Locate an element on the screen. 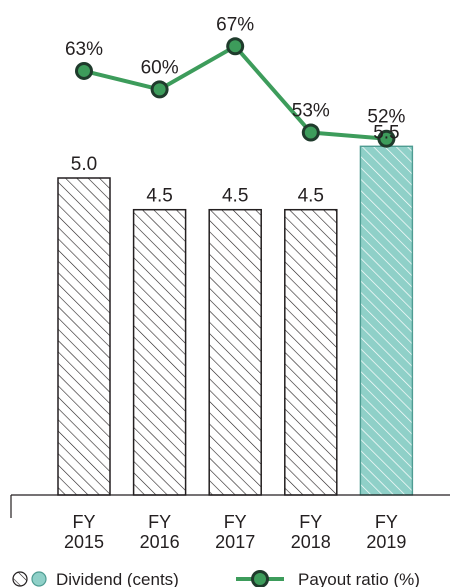  x-tick-label: 2016 is located at coordinates (160, 542).